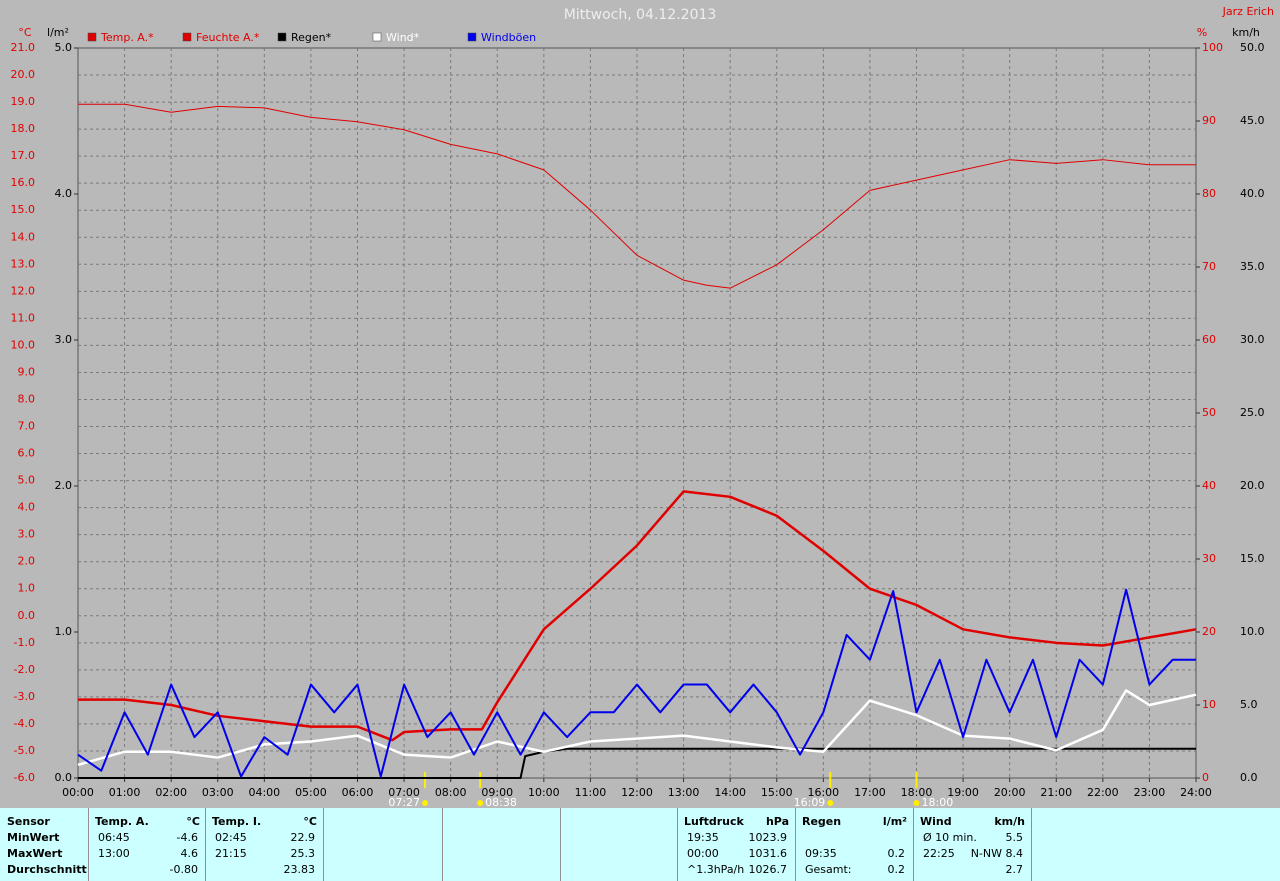  What do you see at coordinates (183, 869) in the screenshot?
I see `stat-value: -0.80` at bounding box center [183, 869].